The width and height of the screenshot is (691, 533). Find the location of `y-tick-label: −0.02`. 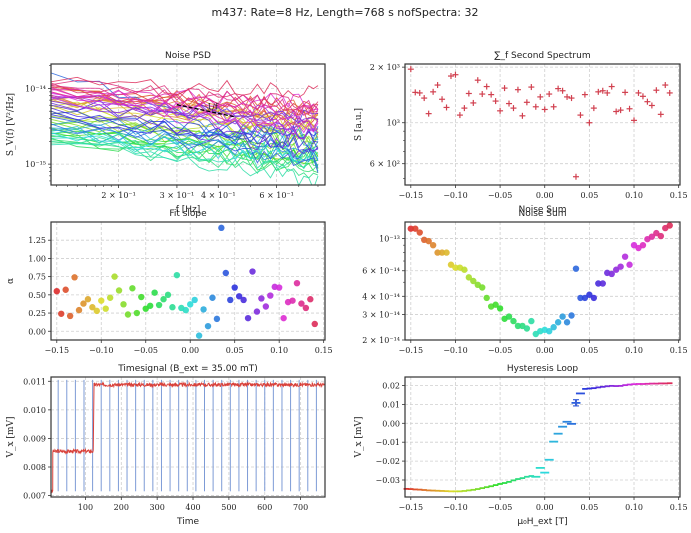

y-tick-label: −0.02 is located at coordinates (387, 461).